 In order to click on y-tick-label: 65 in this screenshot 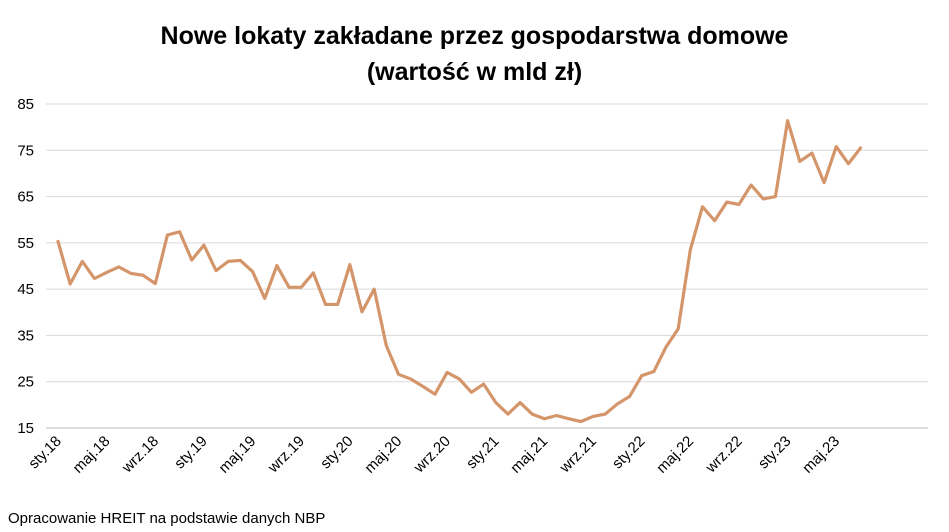, I will do `click(25, 197)`.